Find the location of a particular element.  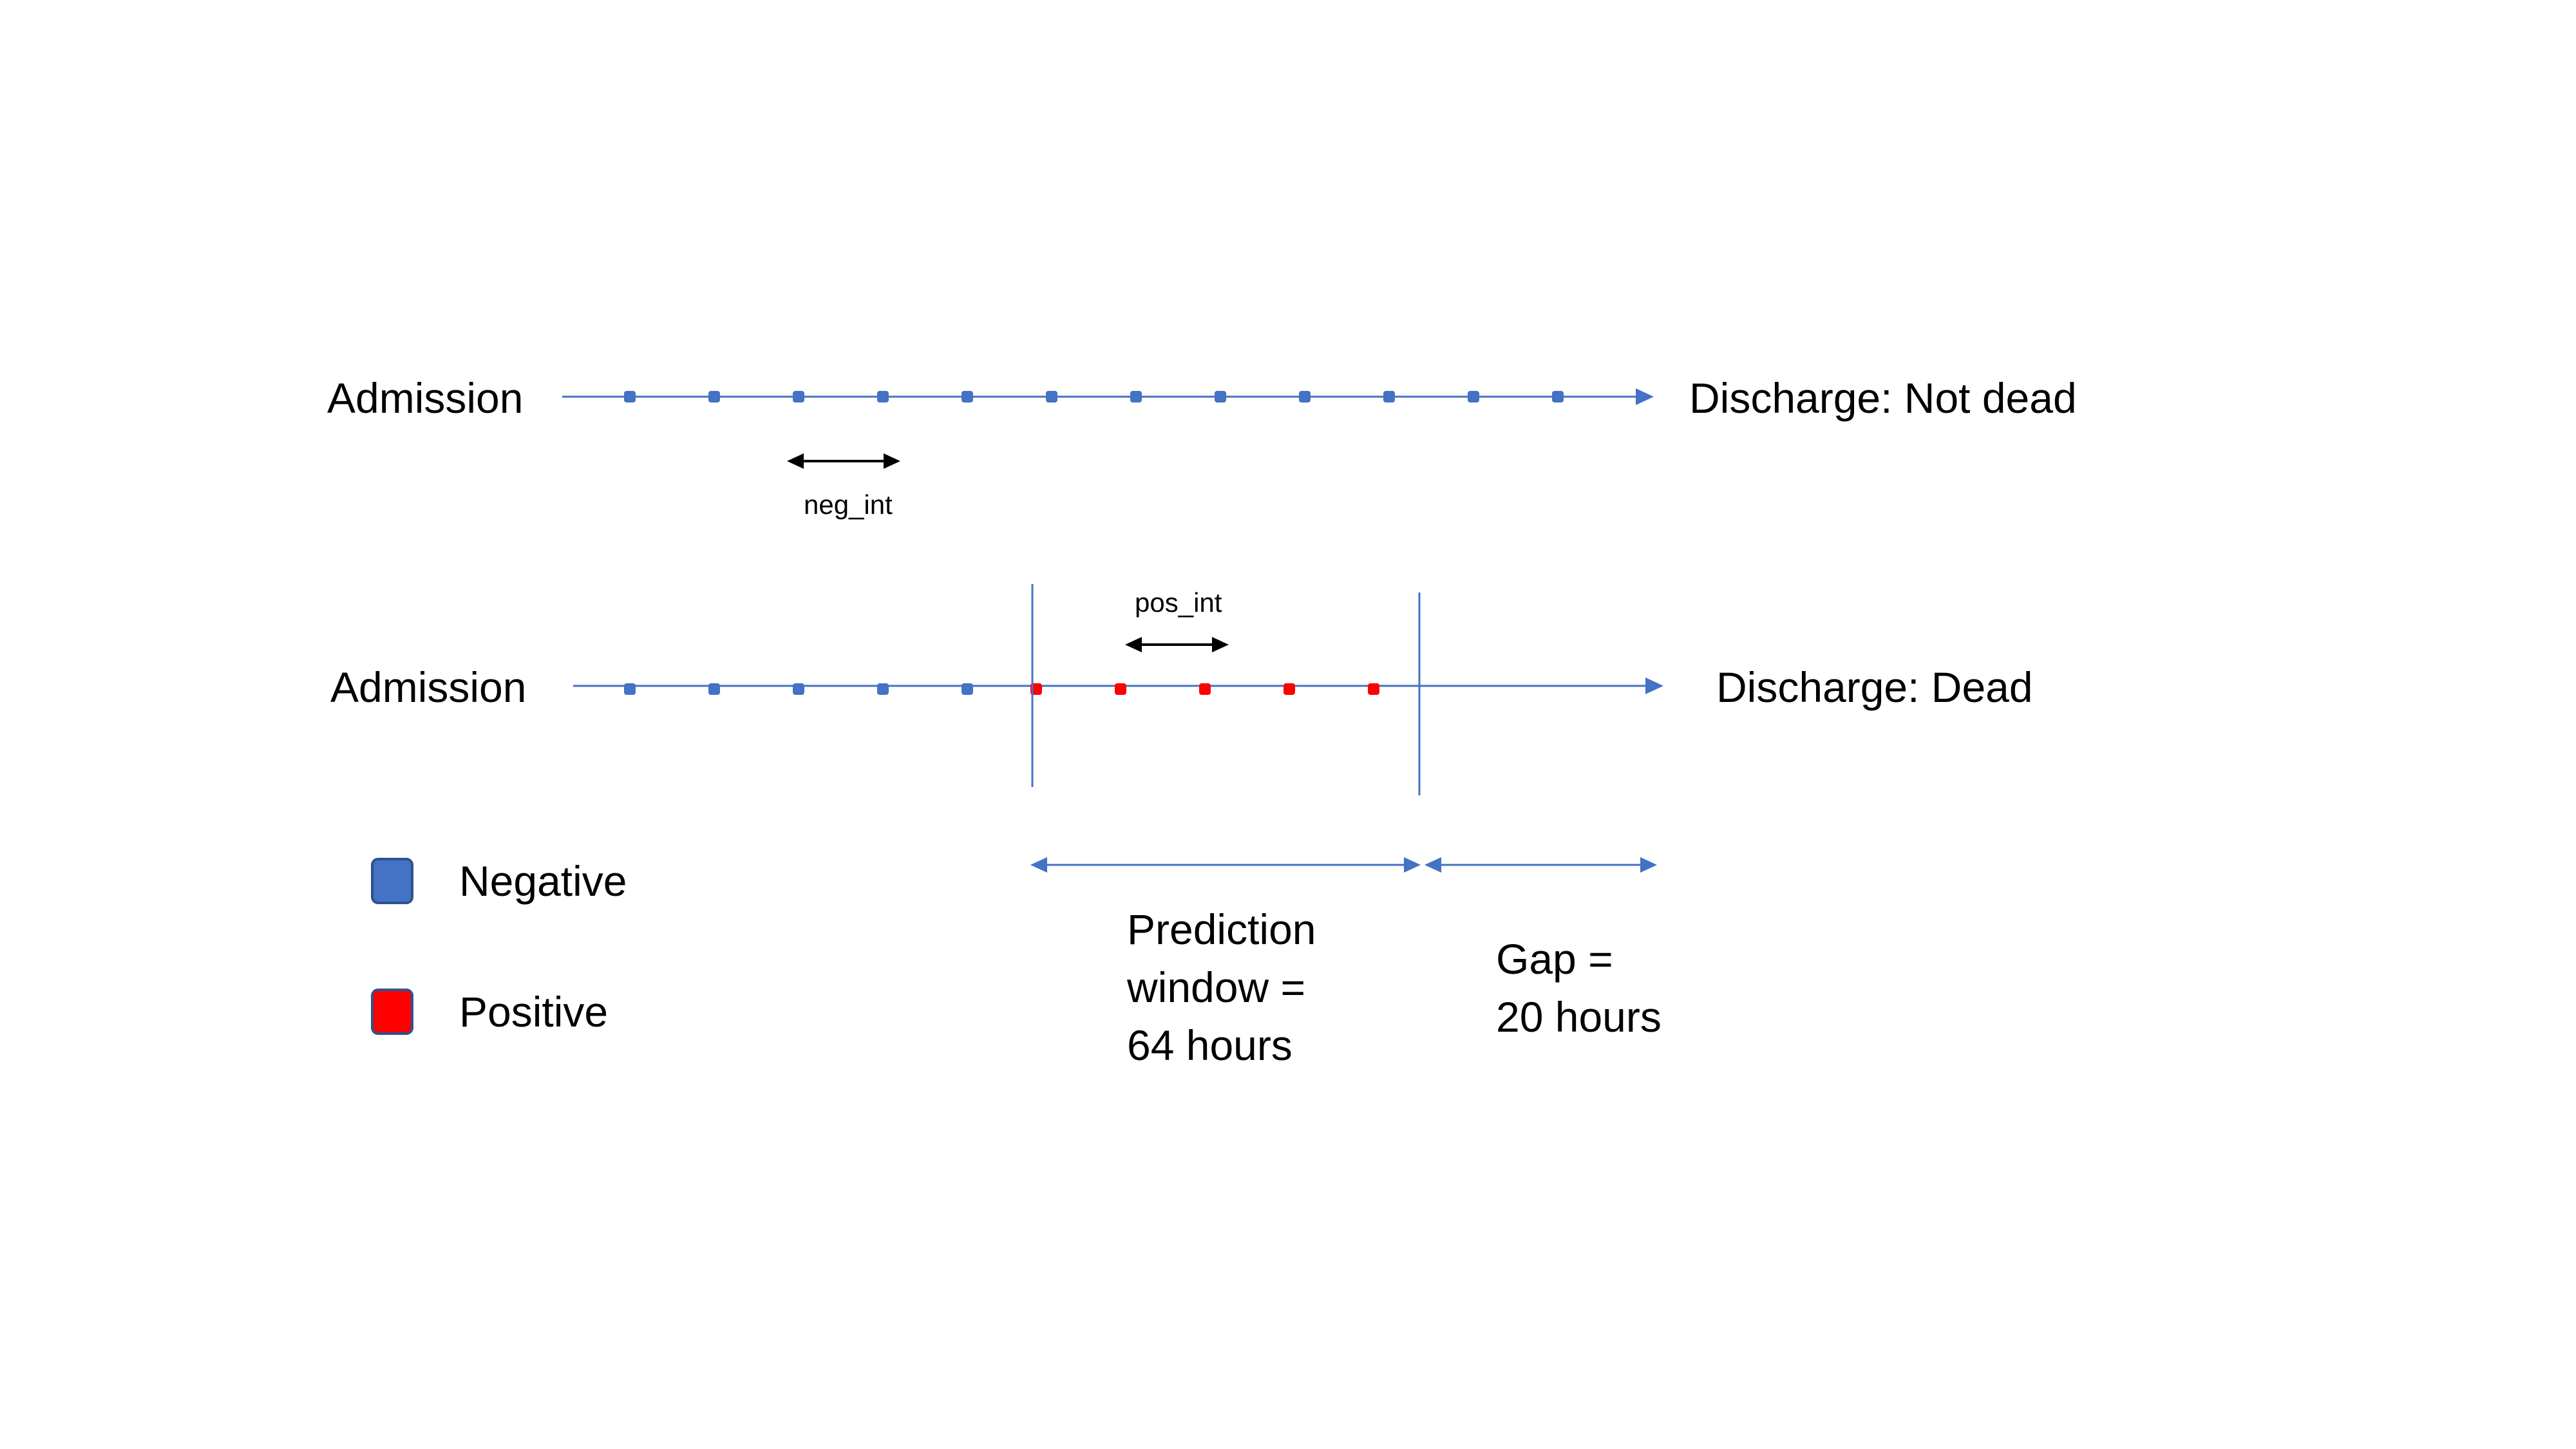

timeline-alive-points is located at coordinates (1094, 397).